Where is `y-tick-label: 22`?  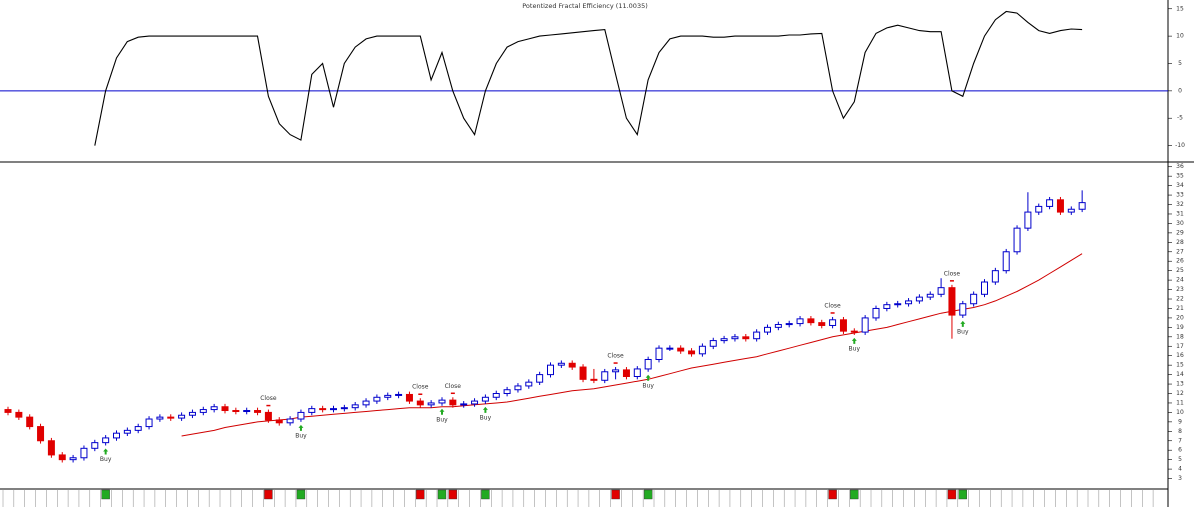 y-tick-label: 22 is located at coordinates (1180, 299).